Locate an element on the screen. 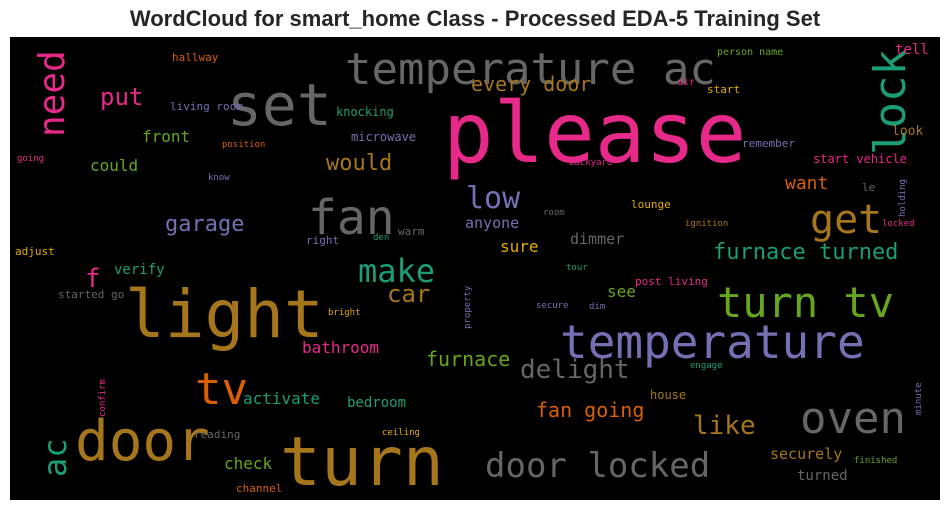  word-make: make is located at coordinates (396, 271).